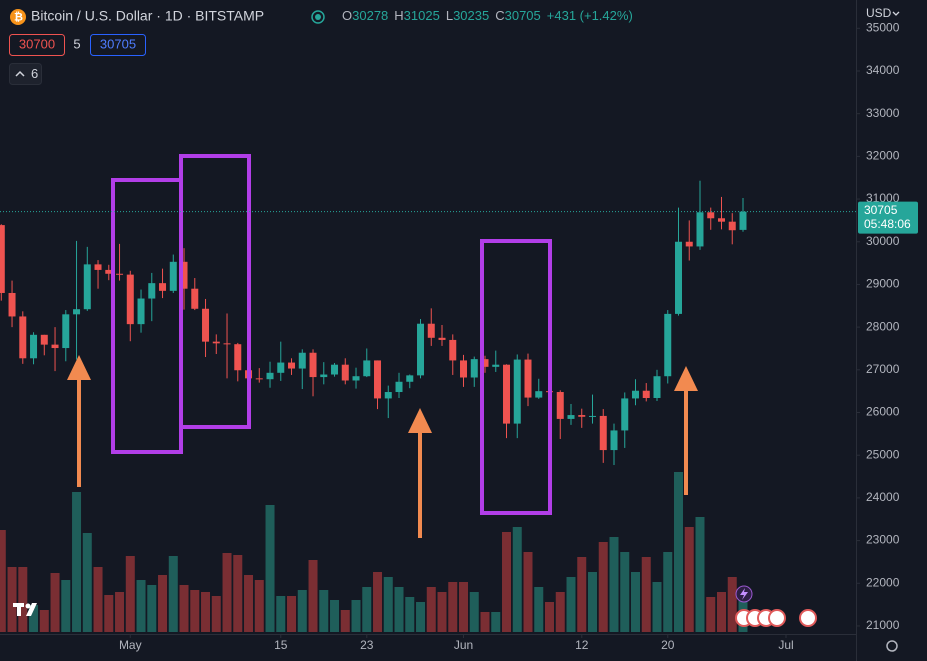 The height and width of the screenshot is (661, 927). I want to click on symbol-title: Bitcoin / U.S. Dollar · 1D · BITSTAMP, so click(147, 16).